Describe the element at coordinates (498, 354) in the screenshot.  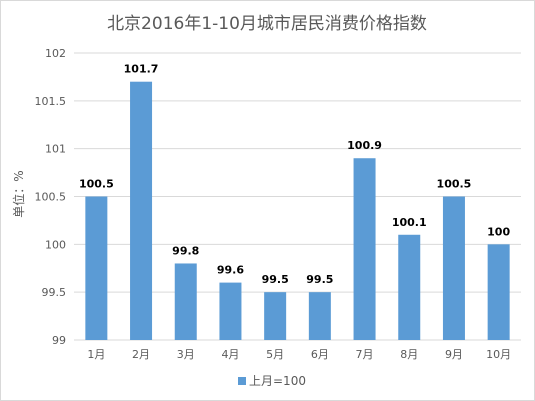
I see `x-tick-label: 10月` at that location.